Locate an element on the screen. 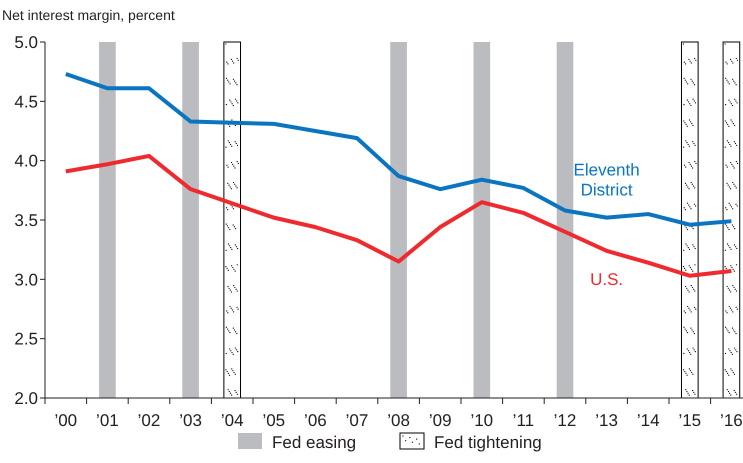 The height and width of the screenshot is (463, 743). x-tick-label: ’16 is located at coordinates (731, 420).